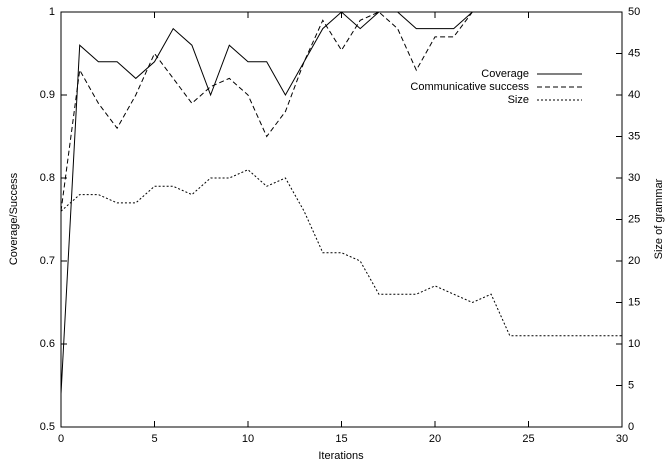  I want to click on x-tick-label: 30, so click(622, 439).